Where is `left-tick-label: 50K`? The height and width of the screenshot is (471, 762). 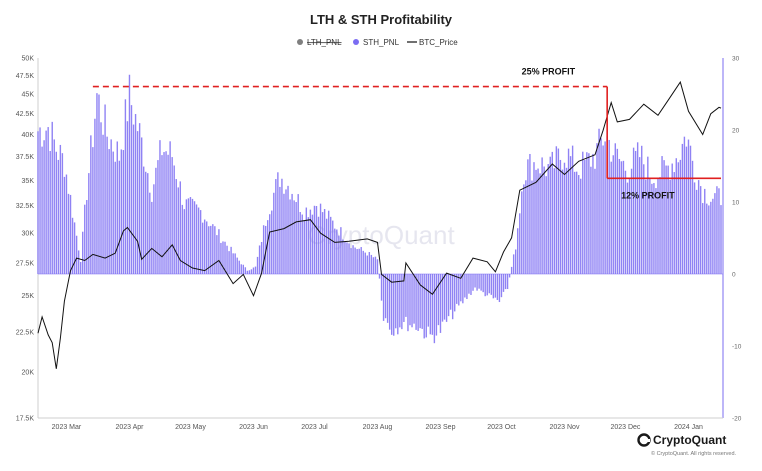 left-tick-label: 50K is located at coordinates (28, 59).